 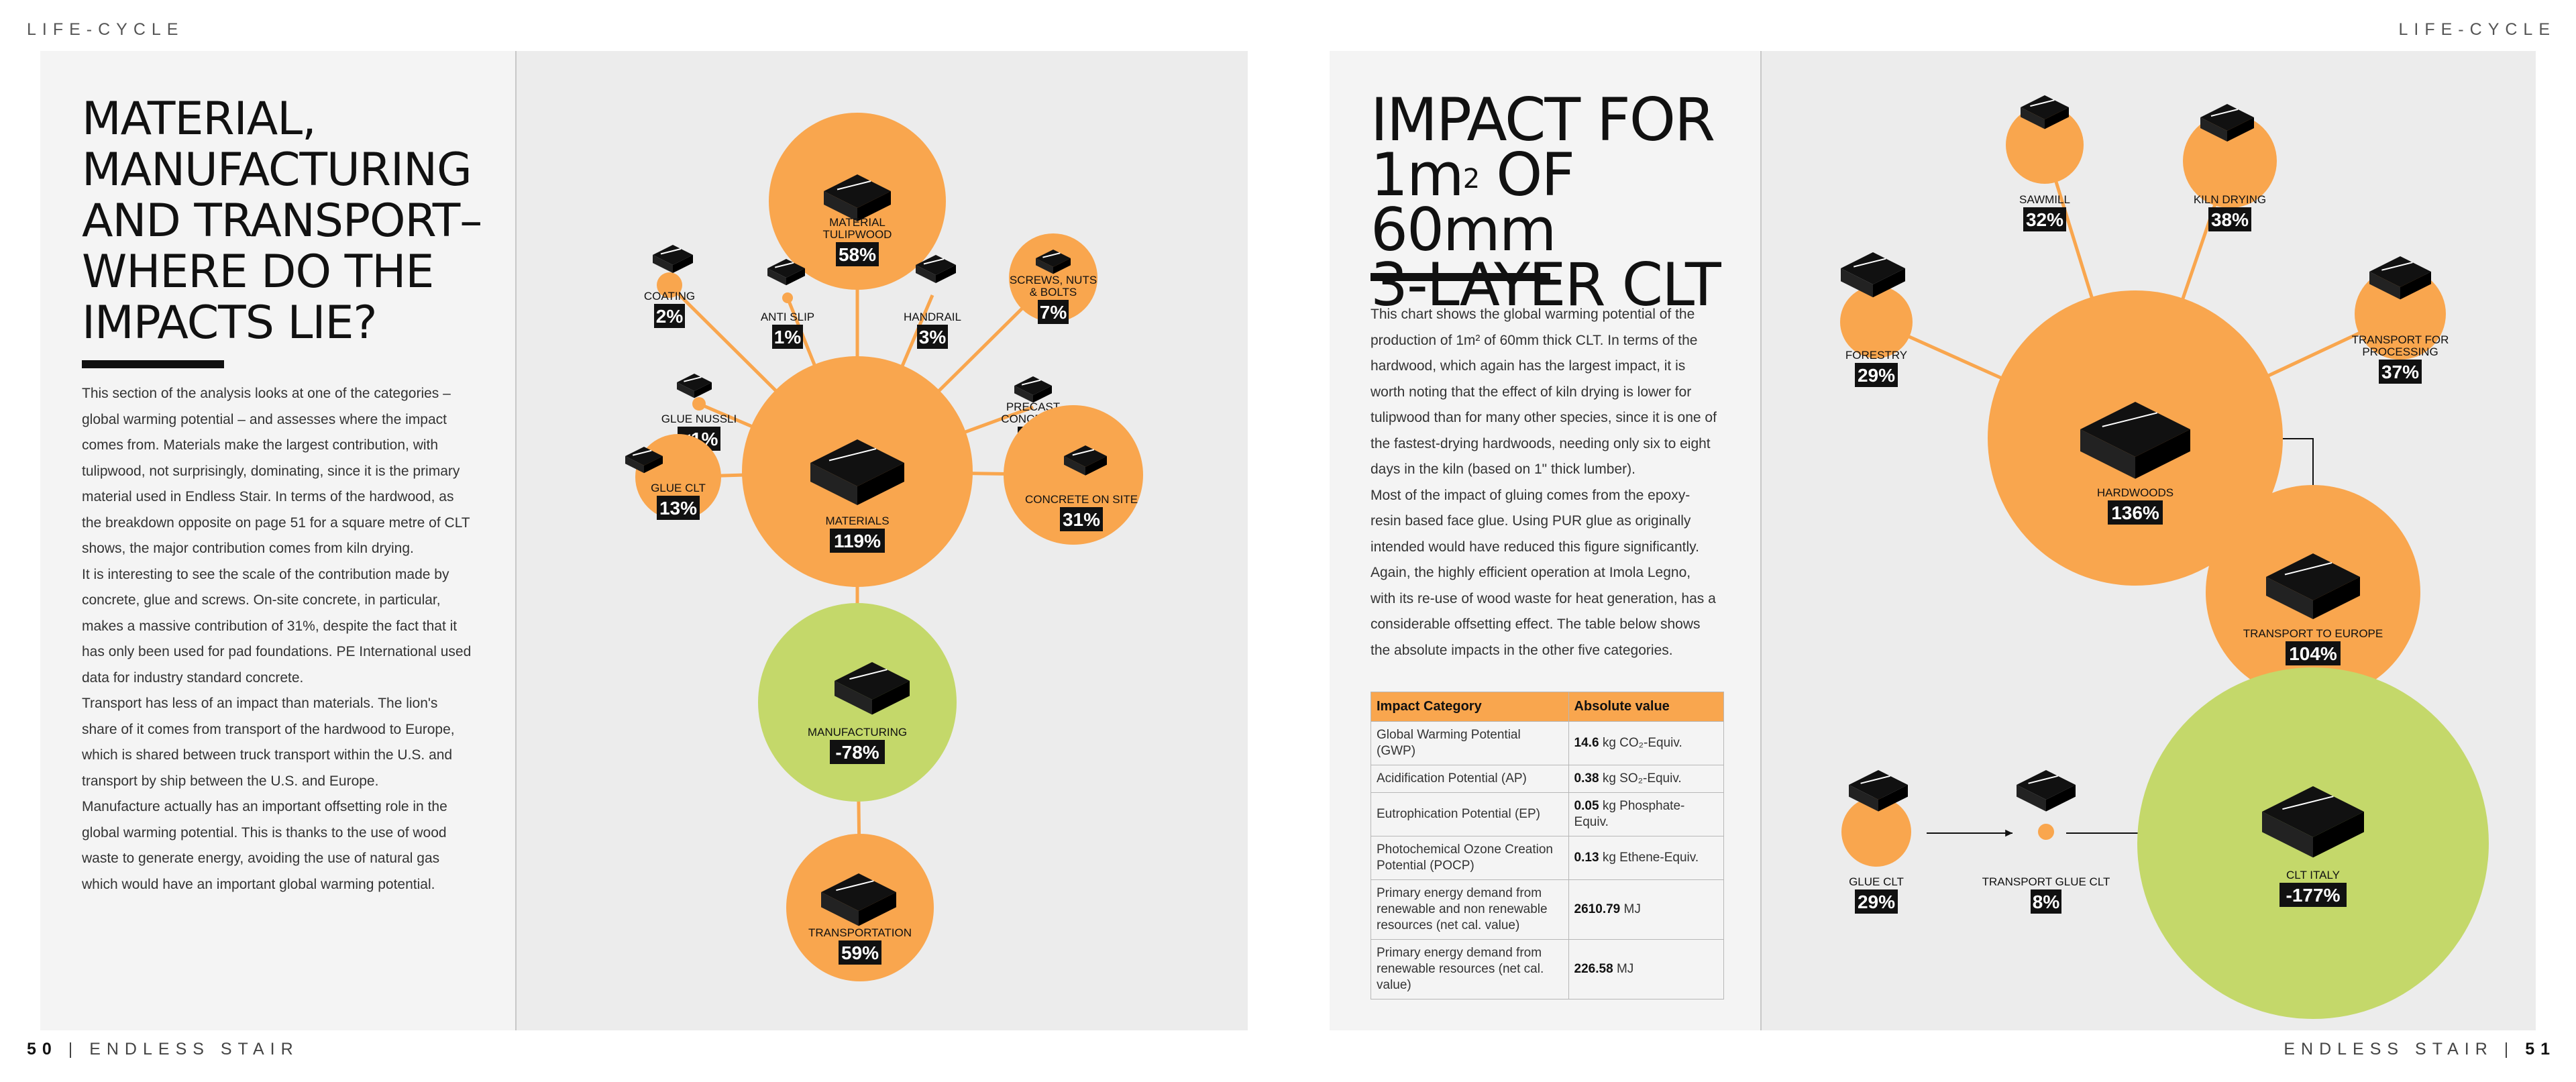 I want to click on left-chart-node-value: 59%, so click(x=860, y=953).